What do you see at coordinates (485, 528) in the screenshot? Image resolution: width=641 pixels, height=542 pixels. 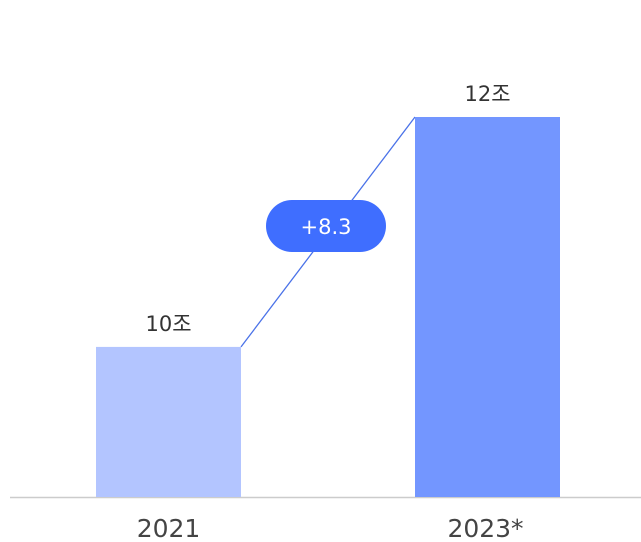 I see `x-tick-label-2023: 2023*` at bounding box center [485, 528].